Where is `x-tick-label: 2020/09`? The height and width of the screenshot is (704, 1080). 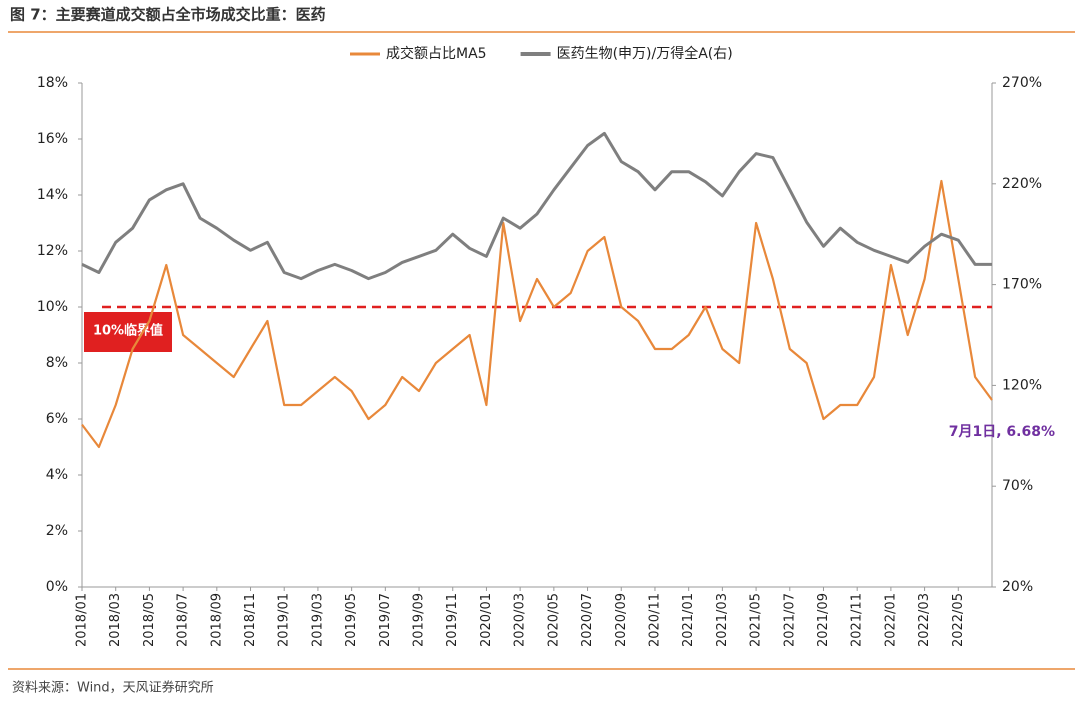
x-tick-label: 2020/09 is located at coordinates (621, 620).